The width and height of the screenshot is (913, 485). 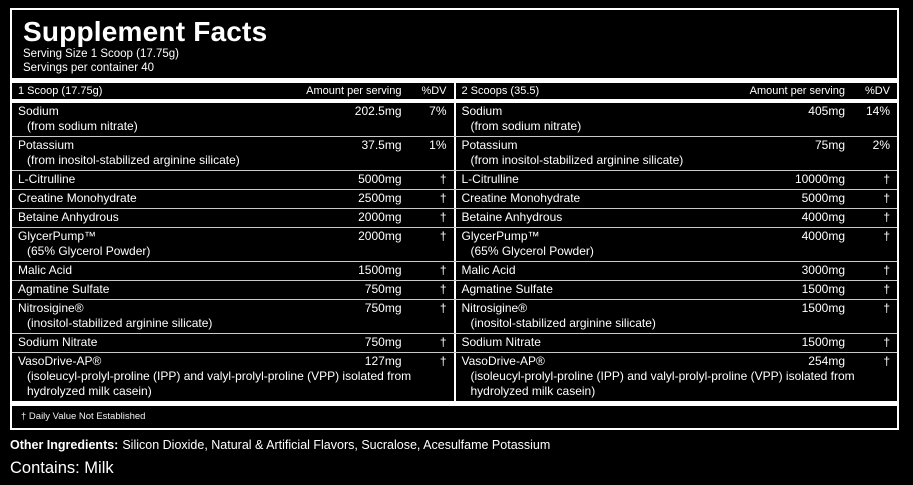 I want to click on ingredient-name: Nitrosigine®, so click(x=51, y=308).